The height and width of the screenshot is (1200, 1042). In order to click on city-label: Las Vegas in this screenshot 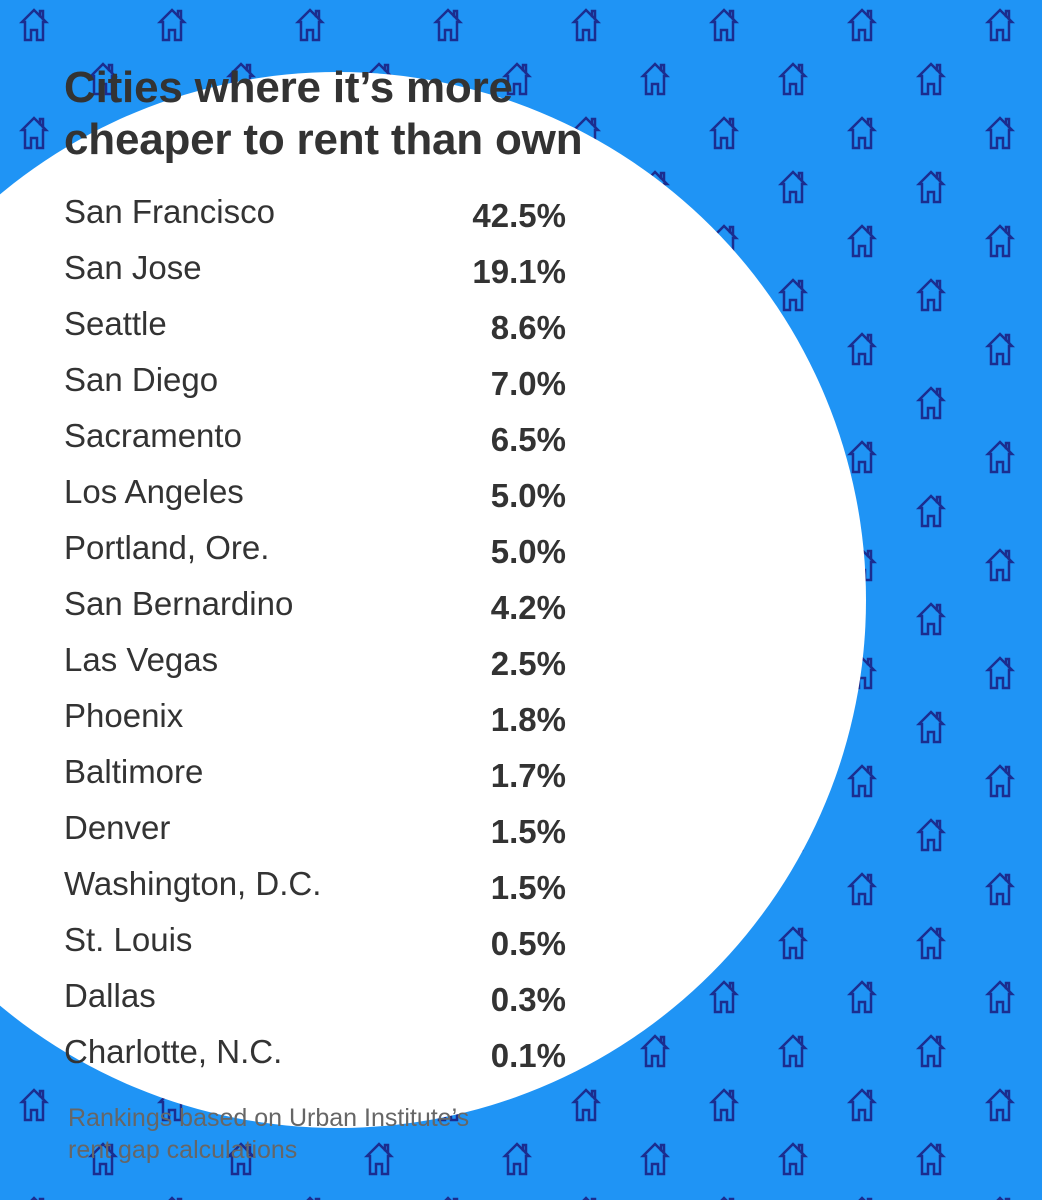, I will do `click(141, 659)`.